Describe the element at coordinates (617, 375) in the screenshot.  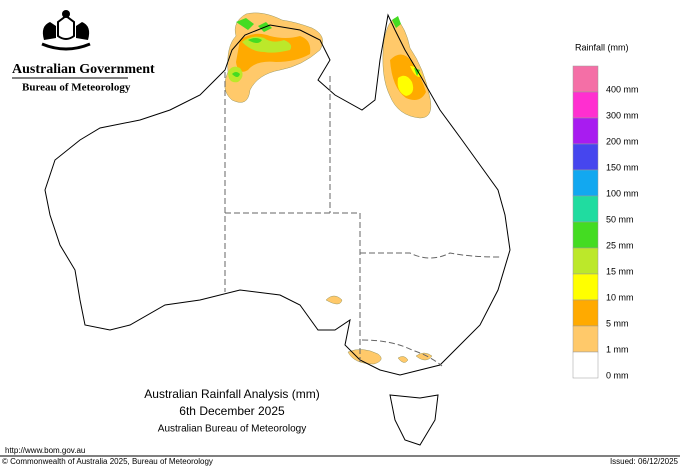
I see `legend-label: 0 mm` at that location.